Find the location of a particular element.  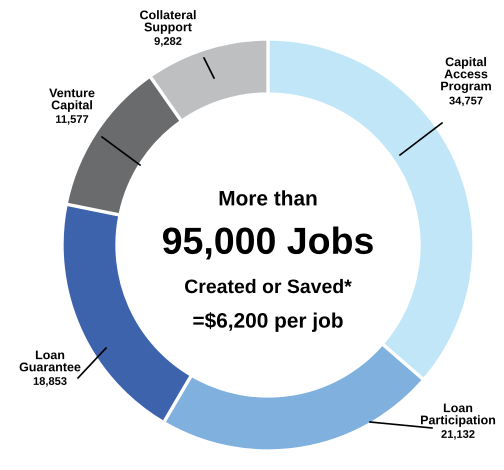

text: 95,000 Jobs is located at coordinates (267, 243).